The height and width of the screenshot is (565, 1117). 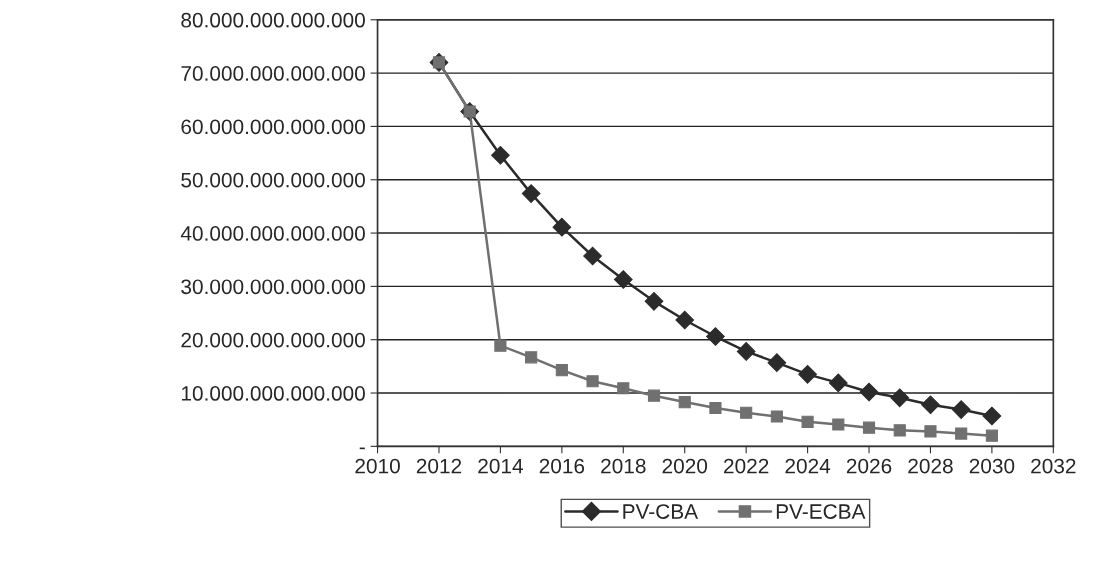 What do you see at coordinates (272, 233) in the screenshot?
I see `y-tick-label: 40.000.000.000.000` at bounding box center [272, 233].